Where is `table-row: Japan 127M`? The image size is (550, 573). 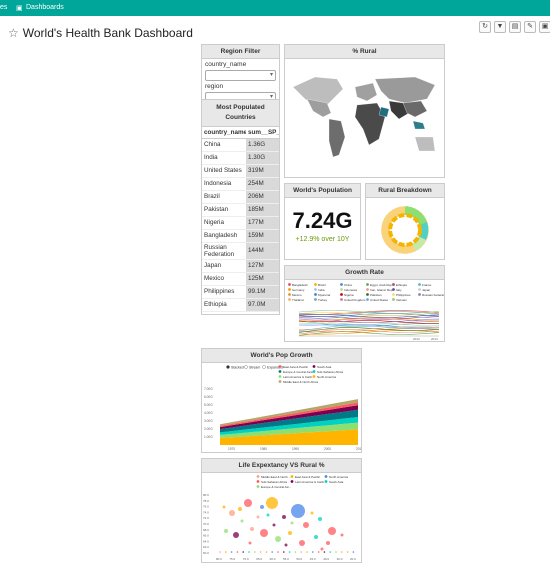
table-row: Japan 127M is located at coordinates (240, 266).